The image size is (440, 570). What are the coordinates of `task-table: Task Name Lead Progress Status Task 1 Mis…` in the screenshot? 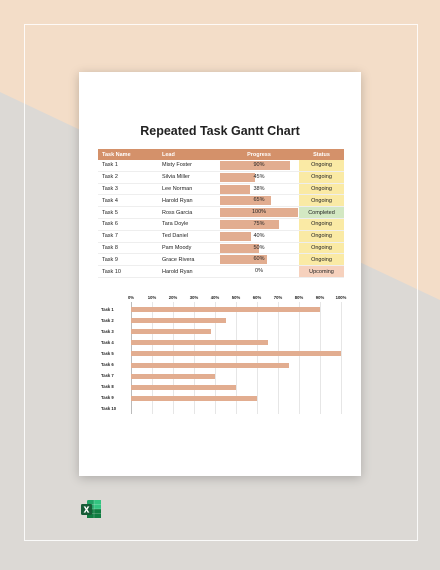 It's located at (221, 213).